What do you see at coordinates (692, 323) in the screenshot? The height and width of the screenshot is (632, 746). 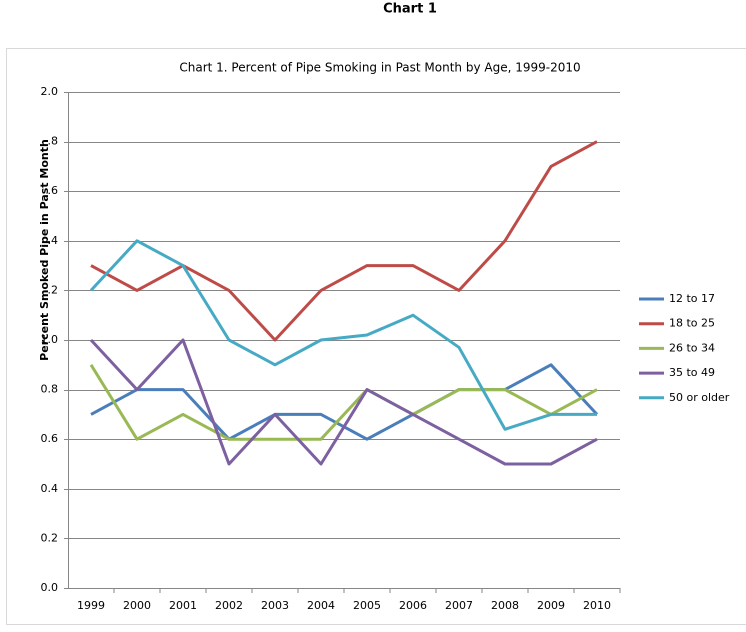 I see `legend-label: 18 to 25` at bounding box center [692, 323].